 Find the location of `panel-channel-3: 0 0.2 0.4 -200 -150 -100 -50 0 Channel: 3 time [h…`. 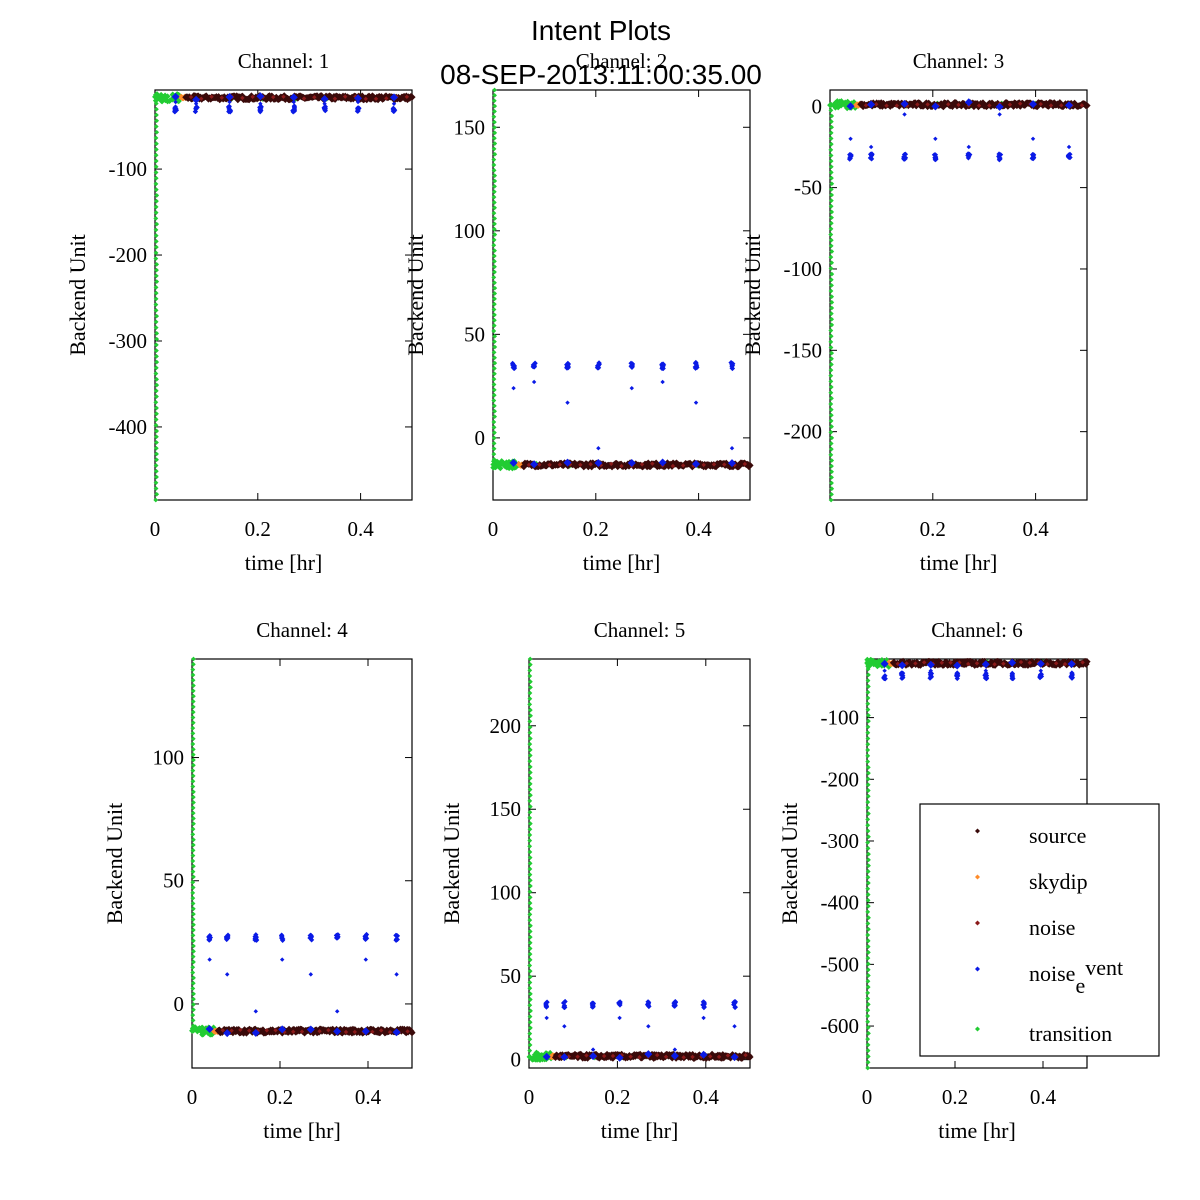

panel-channel-3: 0 0.2 0.4 -200 -150 -100 -50 0 Channel: 3 time [h… is located at coordinates (915, 312).